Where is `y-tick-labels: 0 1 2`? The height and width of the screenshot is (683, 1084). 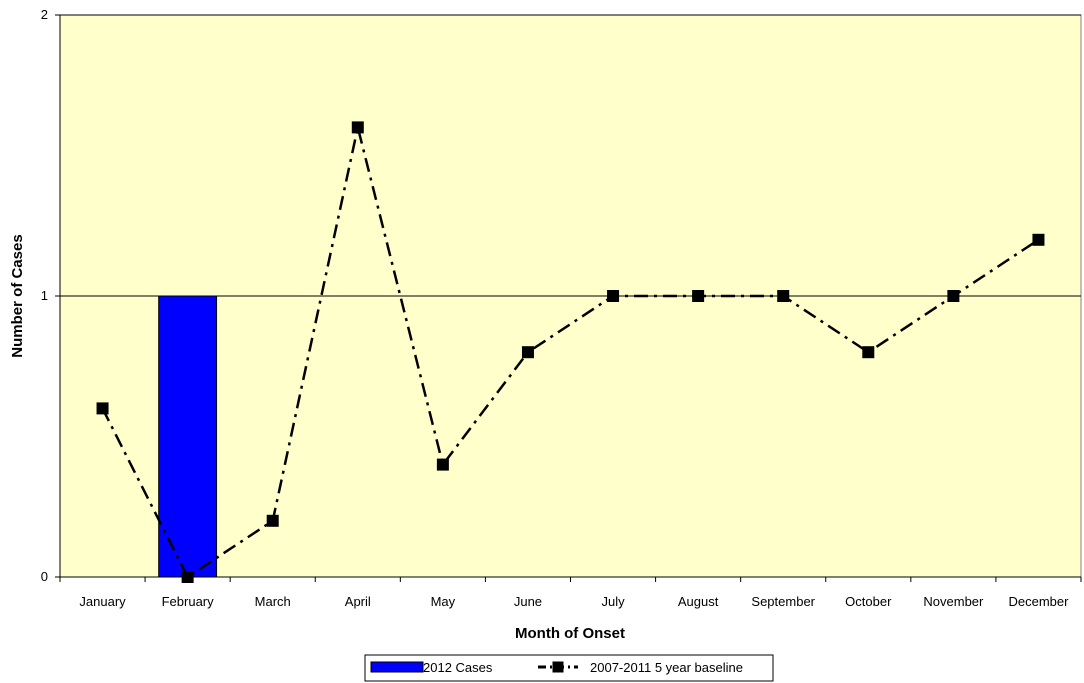 y-tick-labels: 0 1 2 is located at coordinates (44, 295).